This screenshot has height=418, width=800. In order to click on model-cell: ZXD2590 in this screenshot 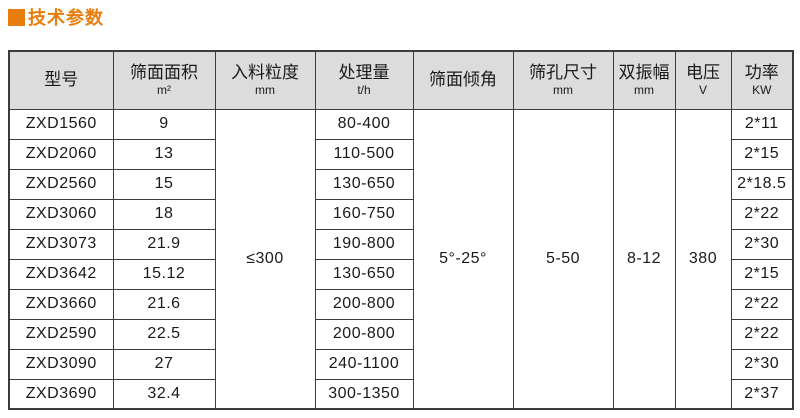, I will do `click(61, 334)`.